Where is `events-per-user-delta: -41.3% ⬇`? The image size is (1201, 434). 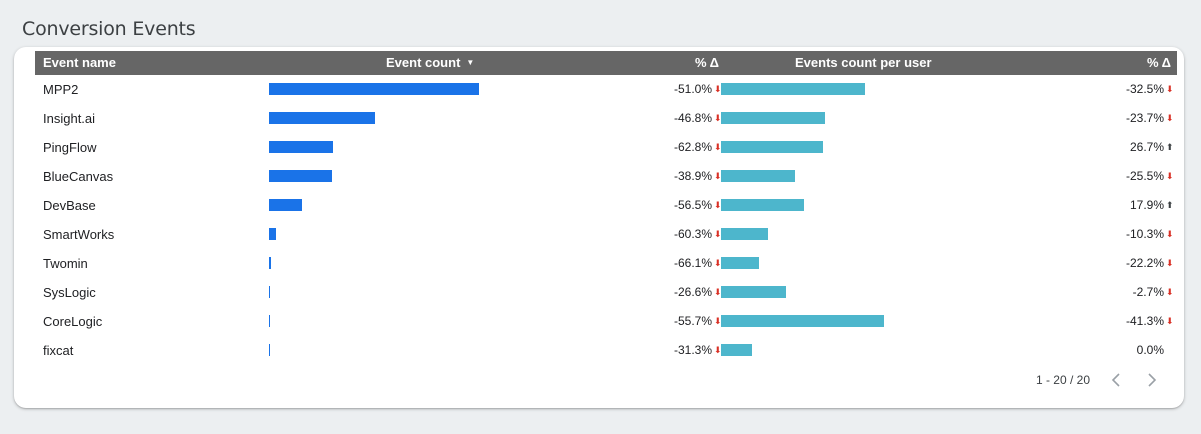 events-per-user-delta: -41.3% ⬇ is located at coordinates (1150, 321).